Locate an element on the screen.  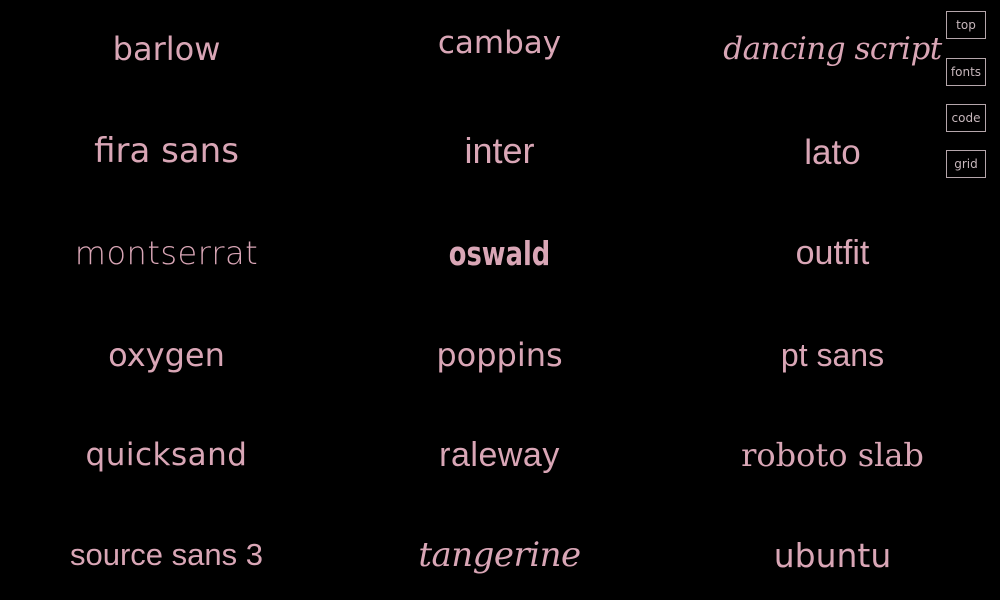
top-button: top is located at coordinates (966, 25).